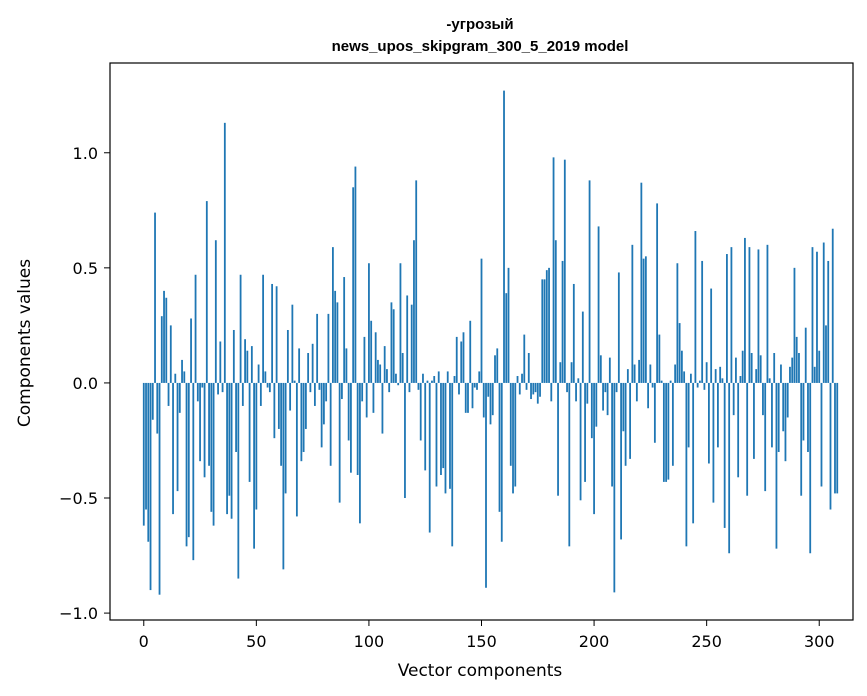  Describe the element at coordinates (85, 268) in the screenshot. I see `y-tick-label: 0.5` at that location.